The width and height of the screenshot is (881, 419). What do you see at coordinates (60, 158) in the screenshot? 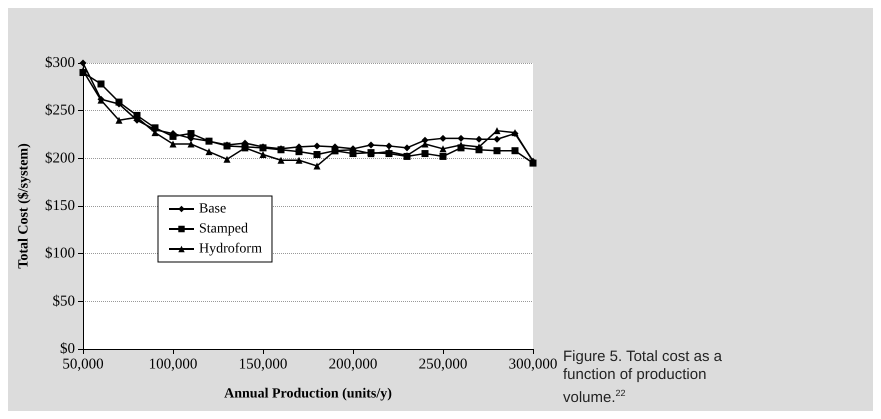
I see `y-tick-label: $200` at bounding box center [60, 158].